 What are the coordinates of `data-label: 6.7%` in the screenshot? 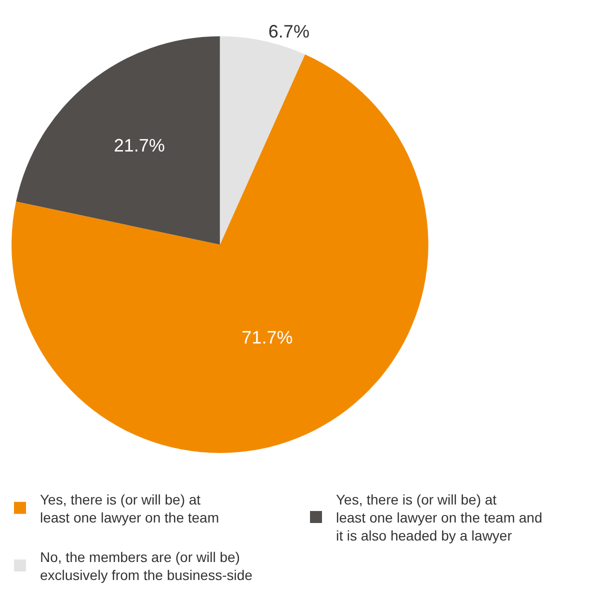 It's located at (289, 31).